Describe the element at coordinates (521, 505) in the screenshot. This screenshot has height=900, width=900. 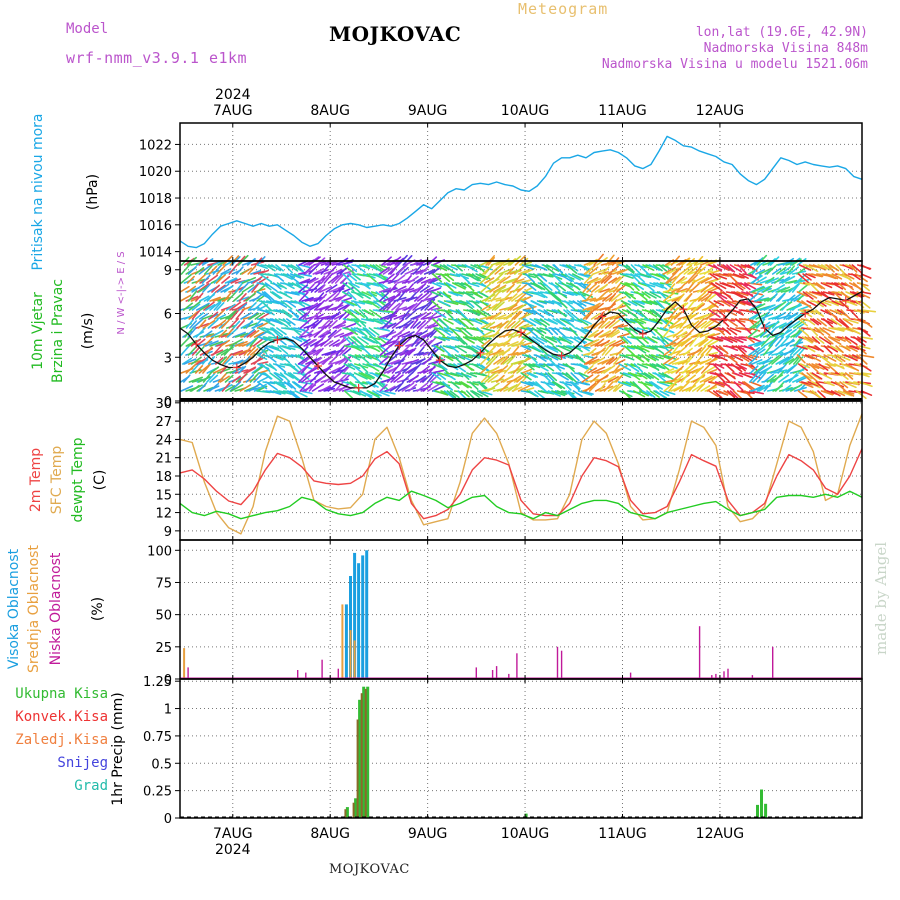
I see `dewpt-line` at that location.